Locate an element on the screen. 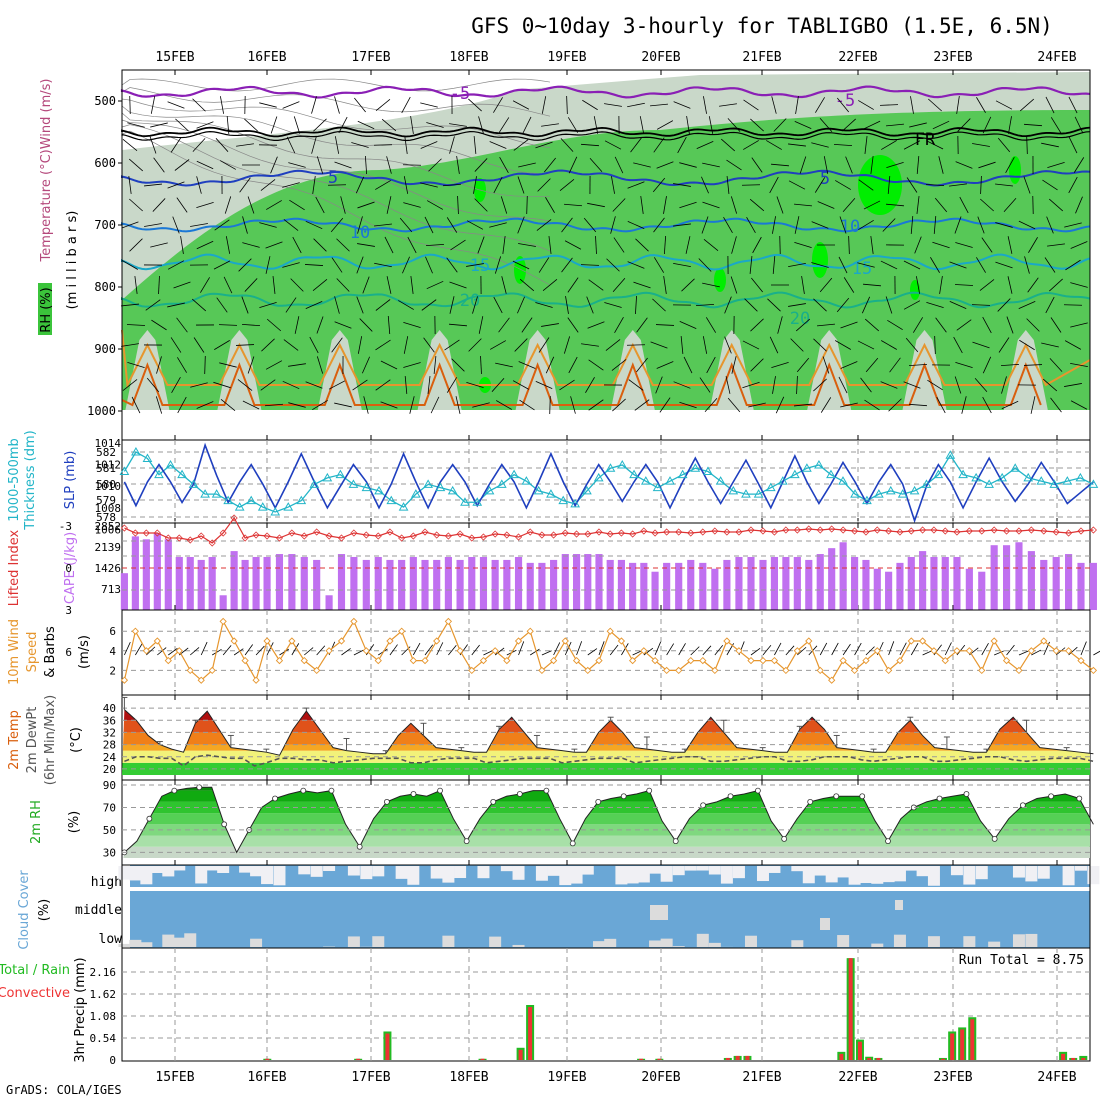  date-top-20FEB: 20FEB is located at coordinates (660, 57).